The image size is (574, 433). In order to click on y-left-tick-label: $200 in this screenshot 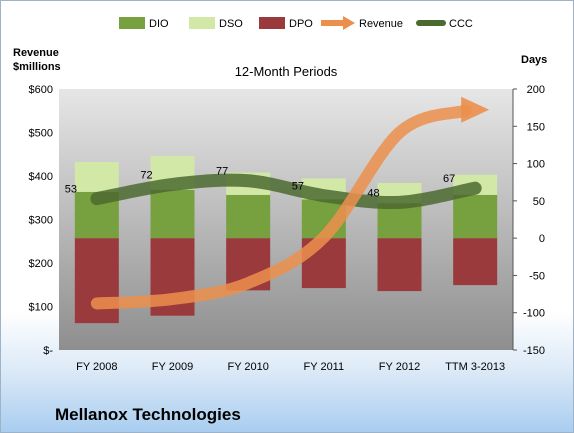, I will do `click(41, 264)`.